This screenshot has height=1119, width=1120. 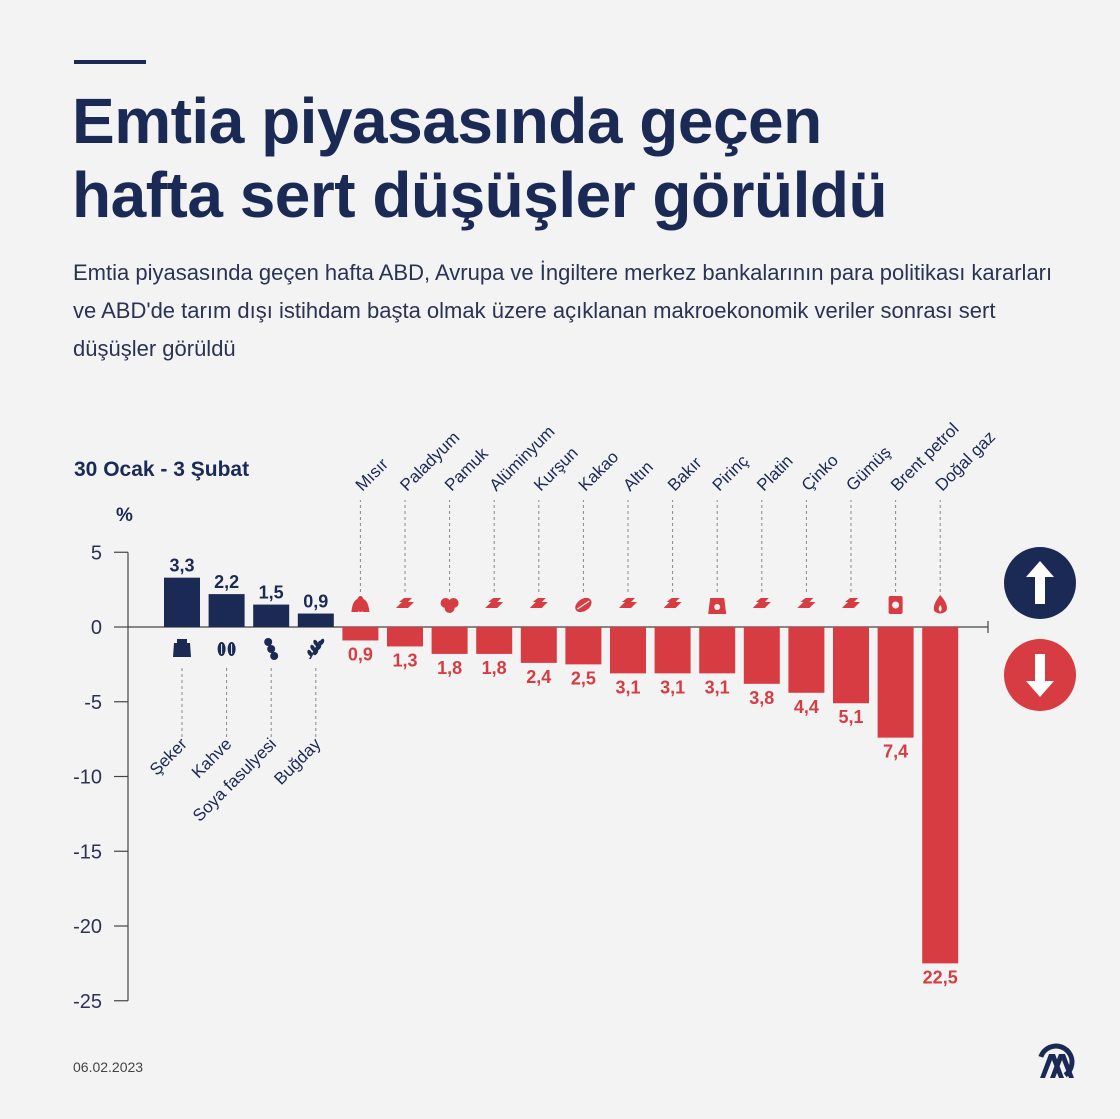 What do you see at coordinates (1040, 675) in the screenshot?
I see `arrow-down-icon` at bounding box center [1040, 675].